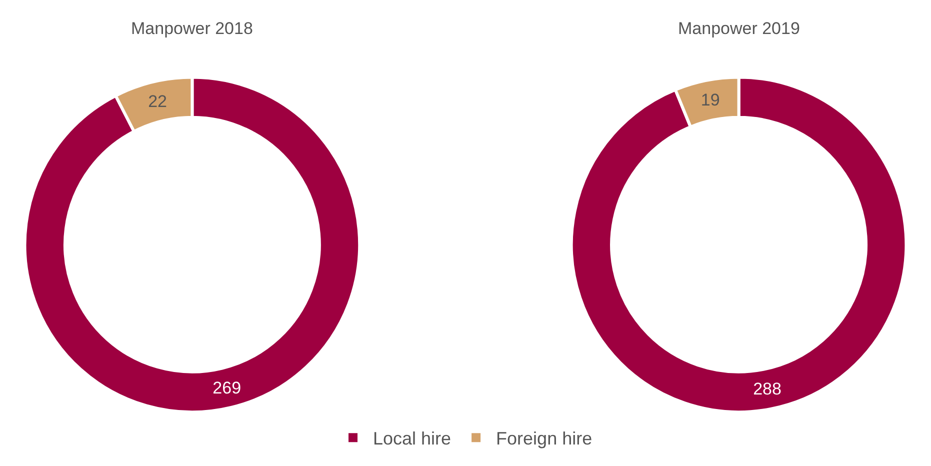 This screenshot has height=466, width=931. Describe the element at coordinates (544, 438) in the screenshot. I see `legend-label: Foreign hire` at that location.